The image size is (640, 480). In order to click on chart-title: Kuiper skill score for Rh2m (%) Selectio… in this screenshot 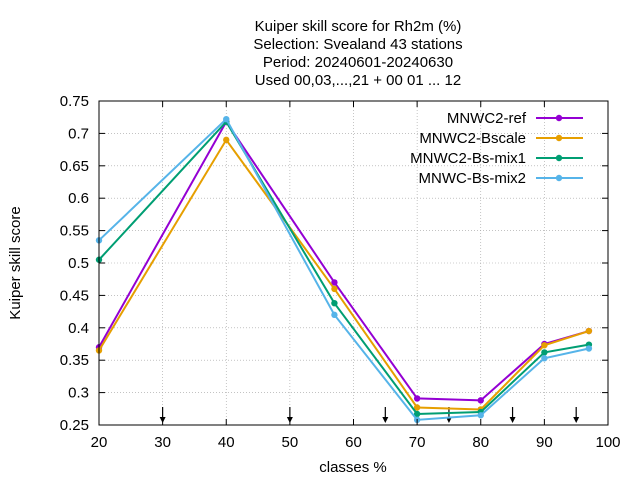, I will do `click(357, 53)`.